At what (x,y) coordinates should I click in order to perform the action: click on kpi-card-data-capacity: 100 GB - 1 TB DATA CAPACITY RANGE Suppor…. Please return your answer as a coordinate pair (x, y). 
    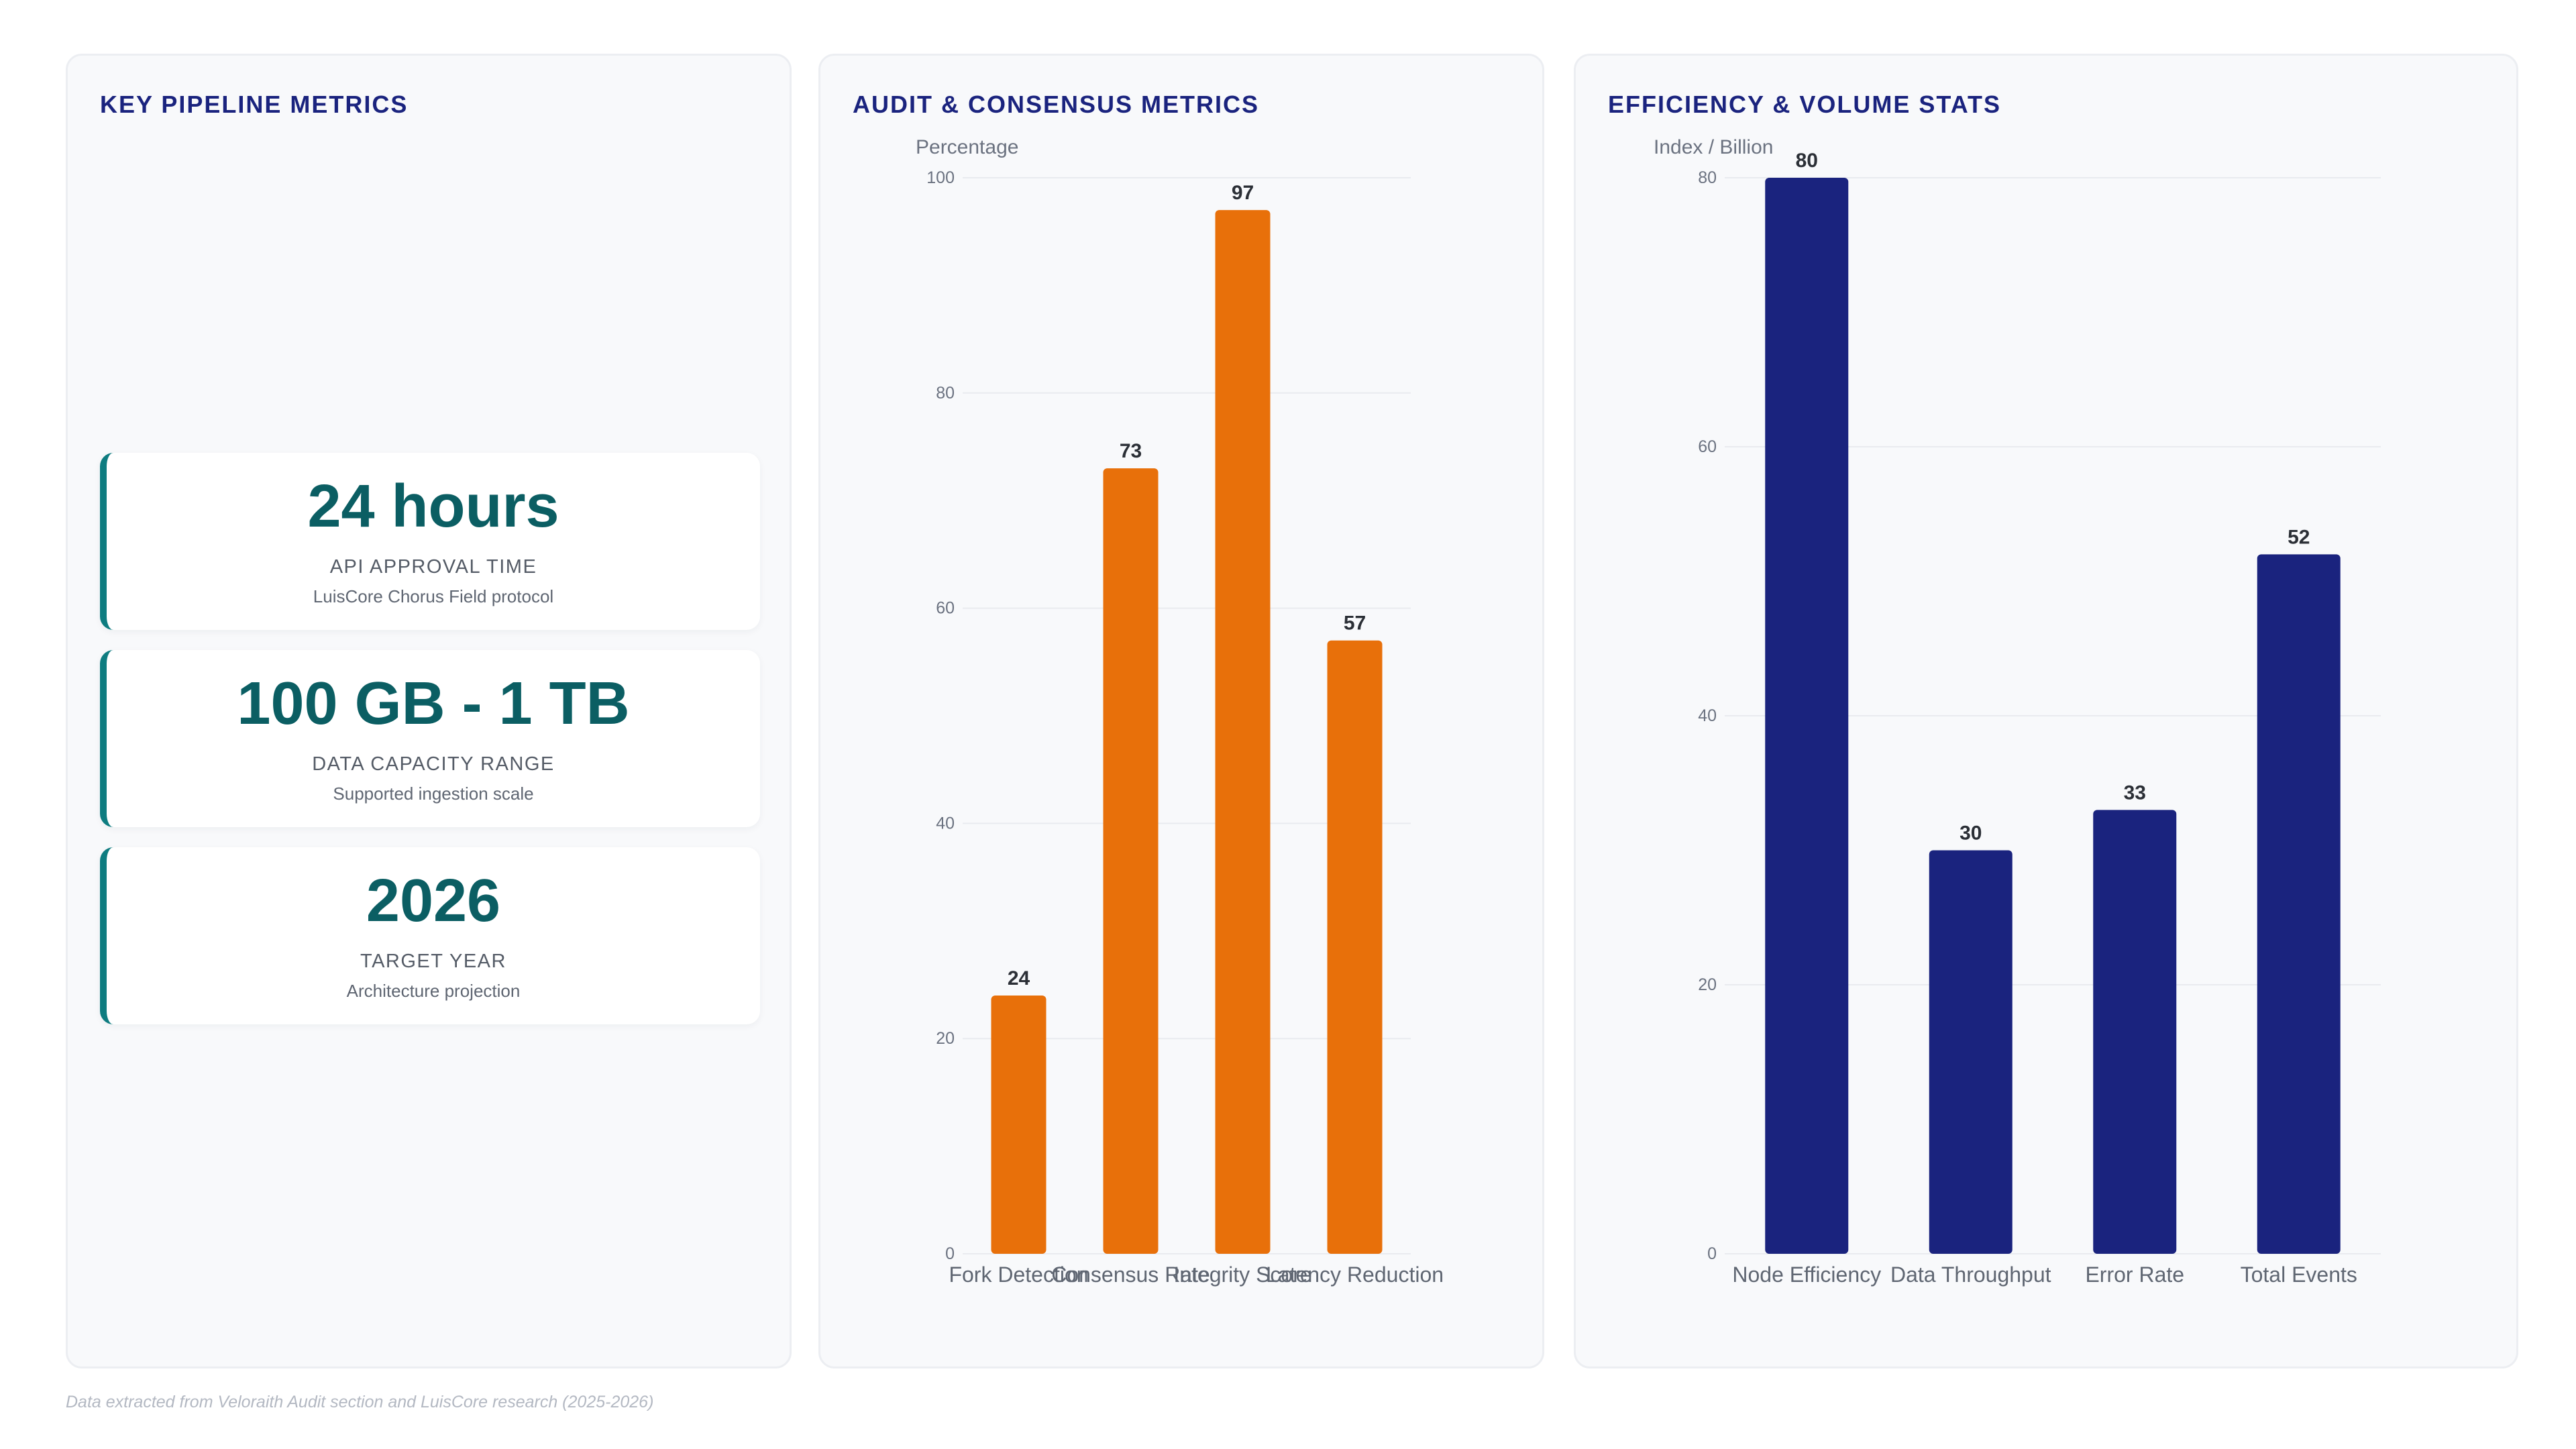
    Looking at the image, I should click on (430, 738).